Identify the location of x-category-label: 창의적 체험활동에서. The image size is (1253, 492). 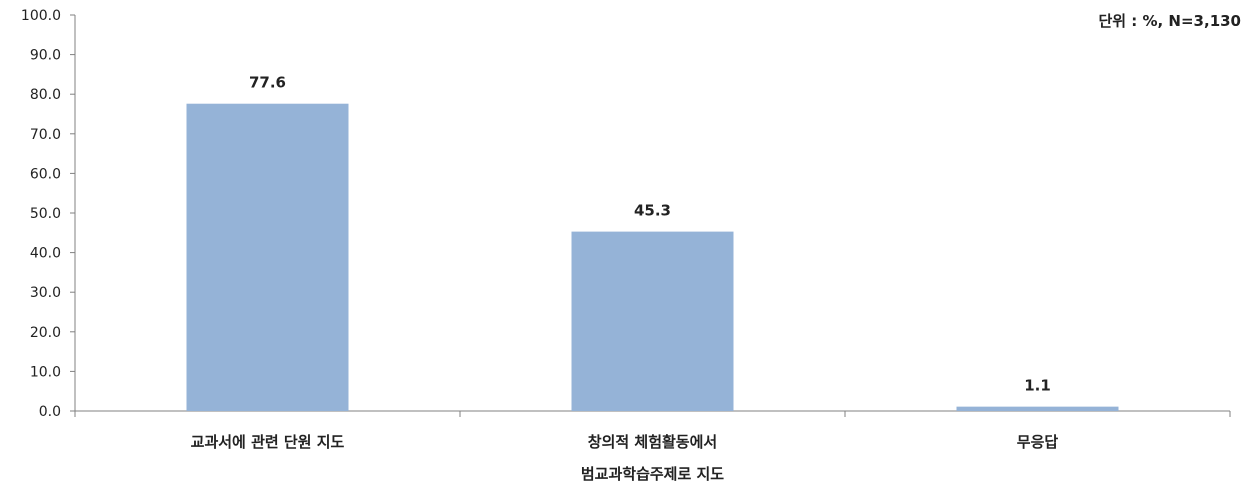
(652, 442).